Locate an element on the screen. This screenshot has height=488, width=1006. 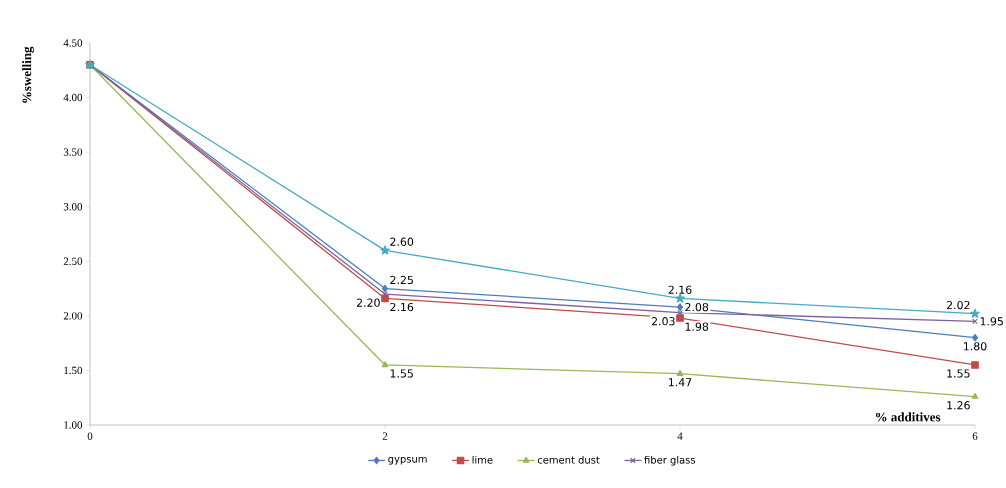
data-label: 2.25 is located at coordinates (401, 280).